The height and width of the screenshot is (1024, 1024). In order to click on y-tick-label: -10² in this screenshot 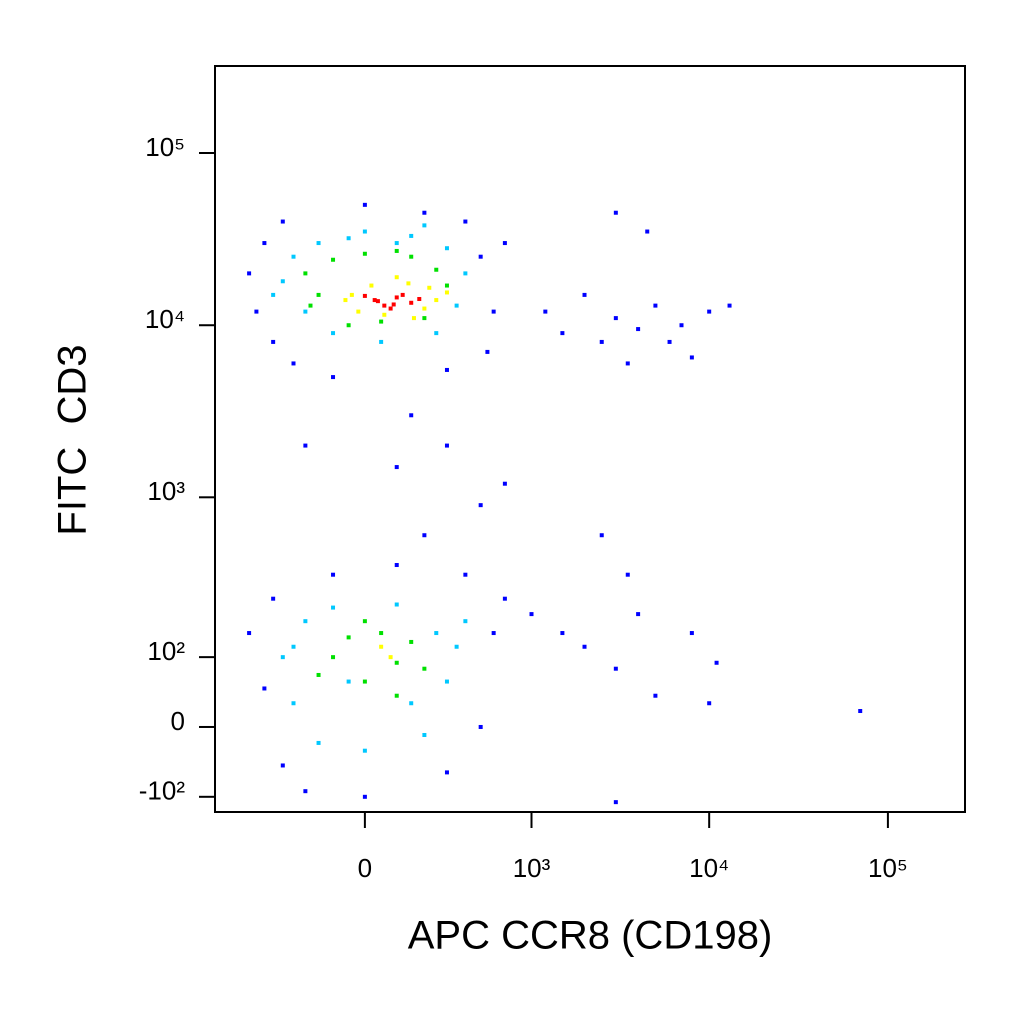, I will do `click(162, 791)`.